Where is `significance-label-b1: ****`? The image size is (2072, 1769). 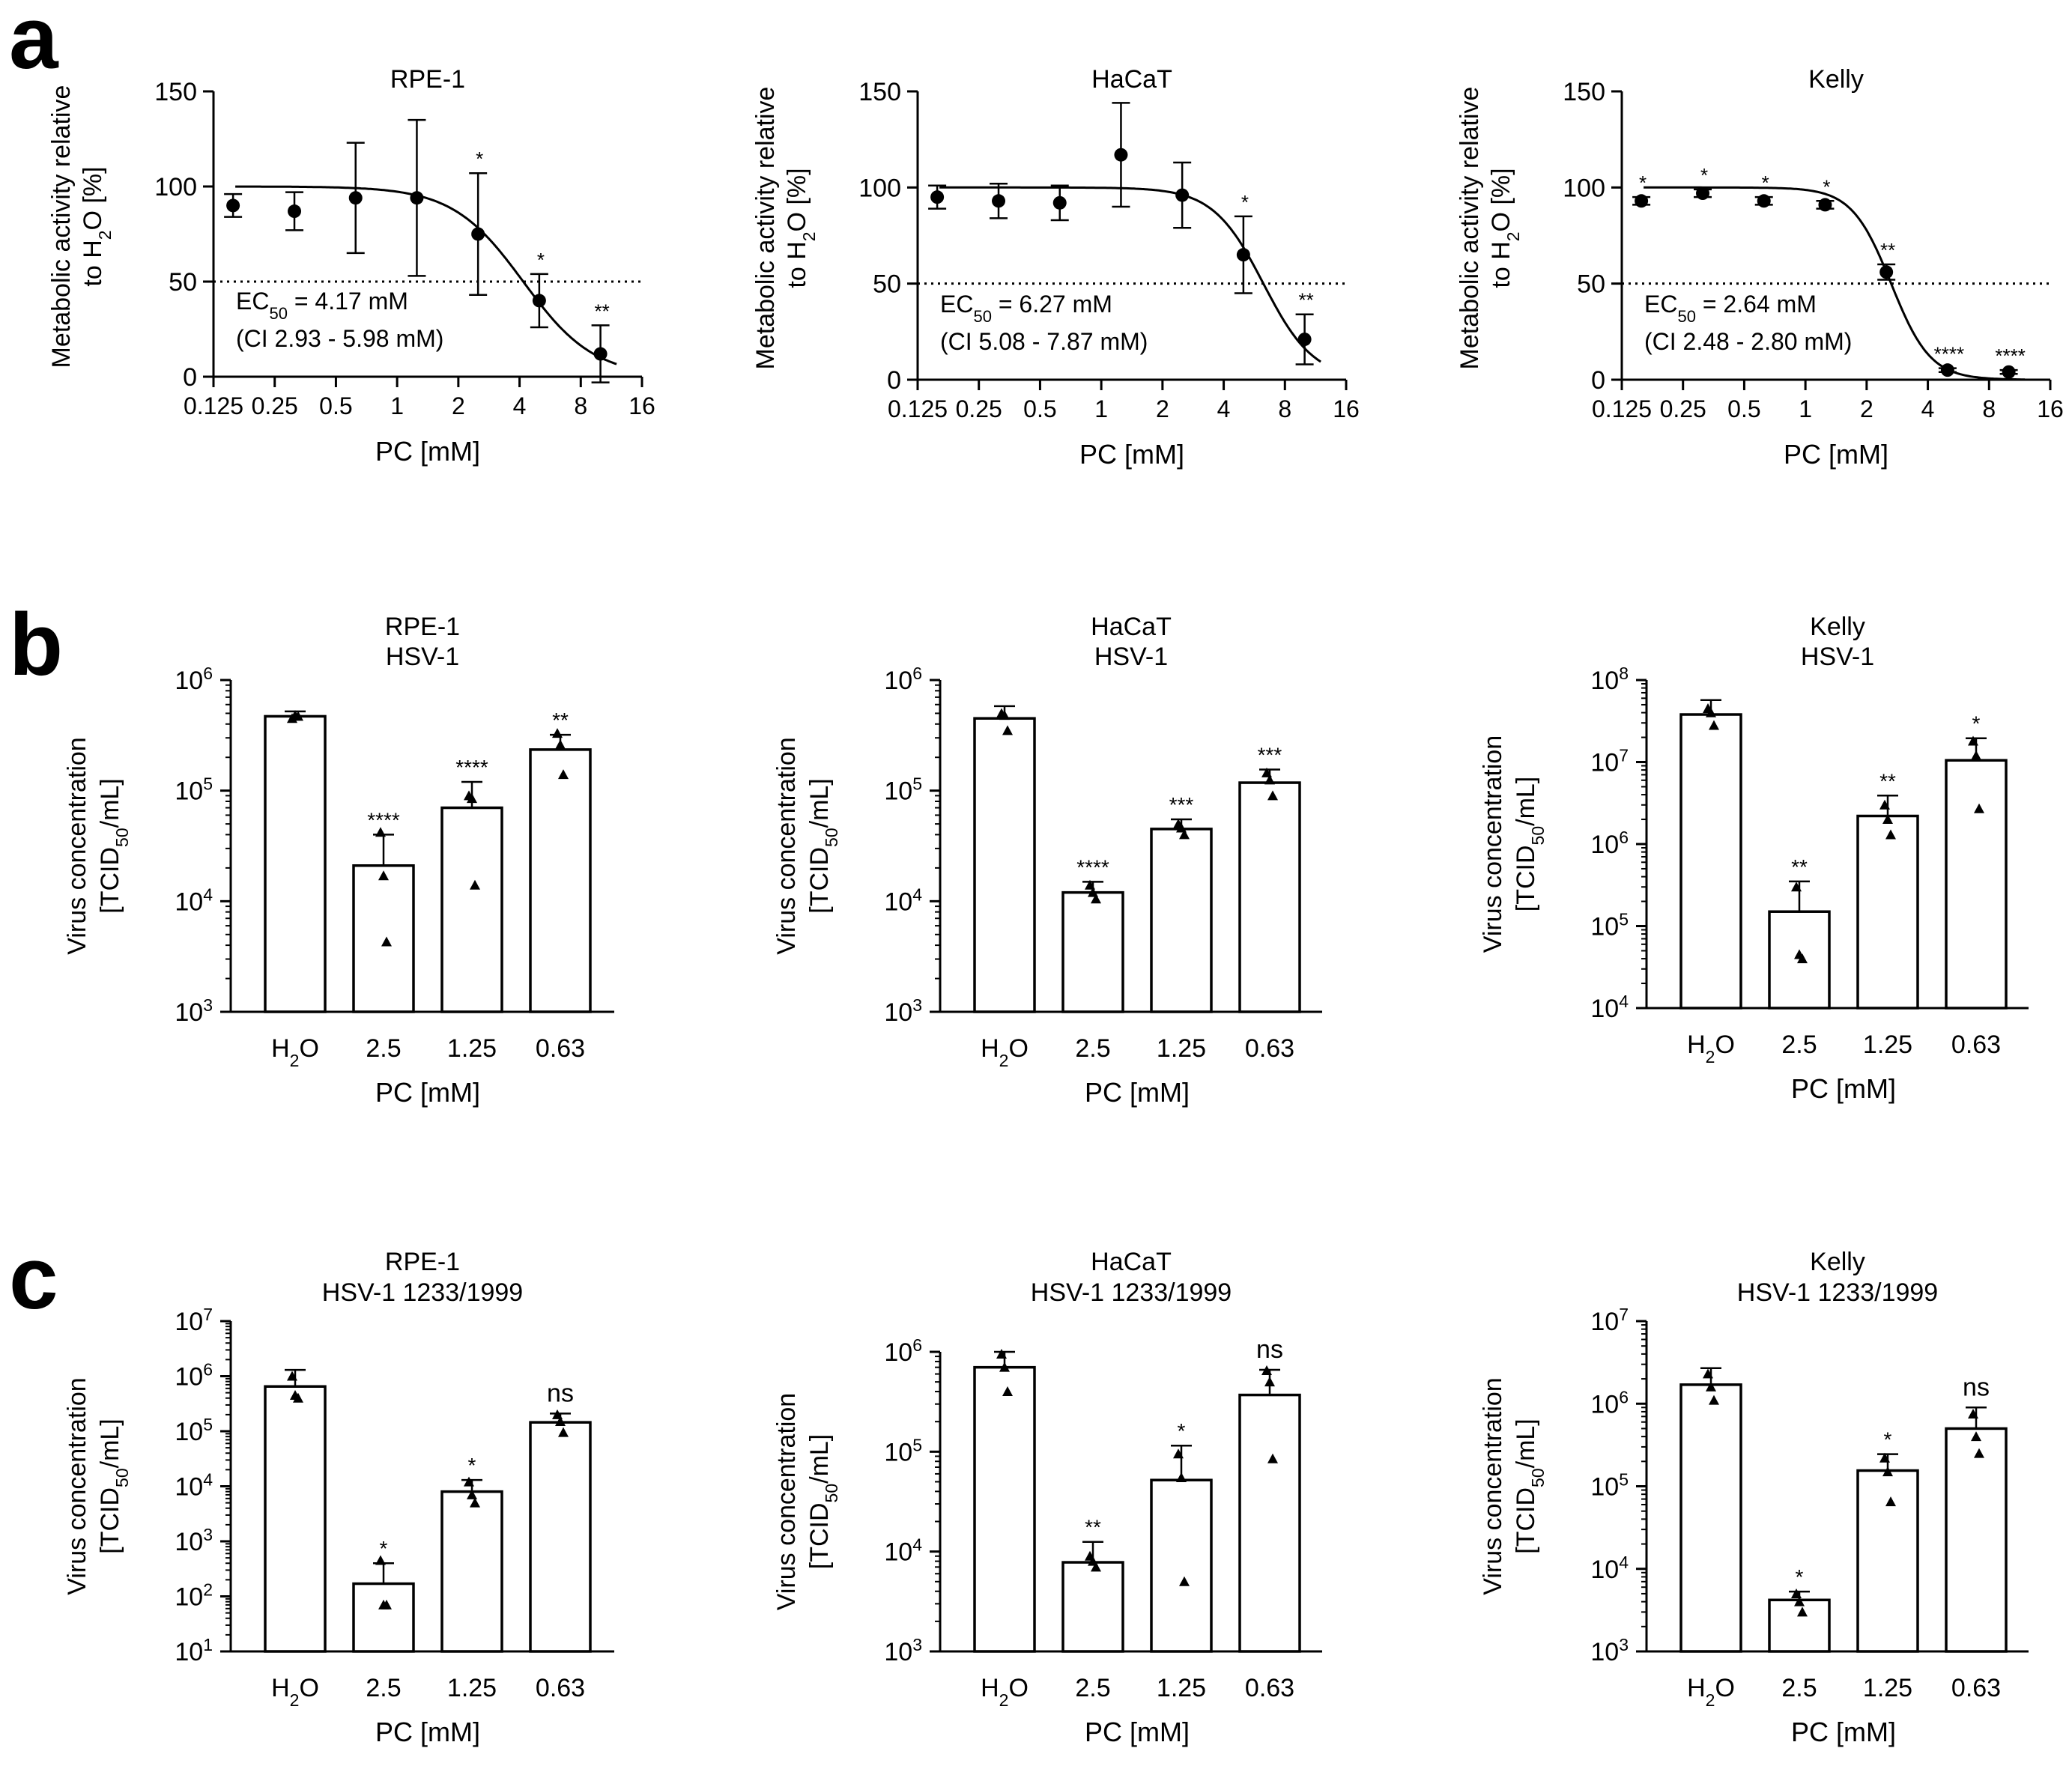 significance-label-b1: **** is located at coordinates (1092, 867).